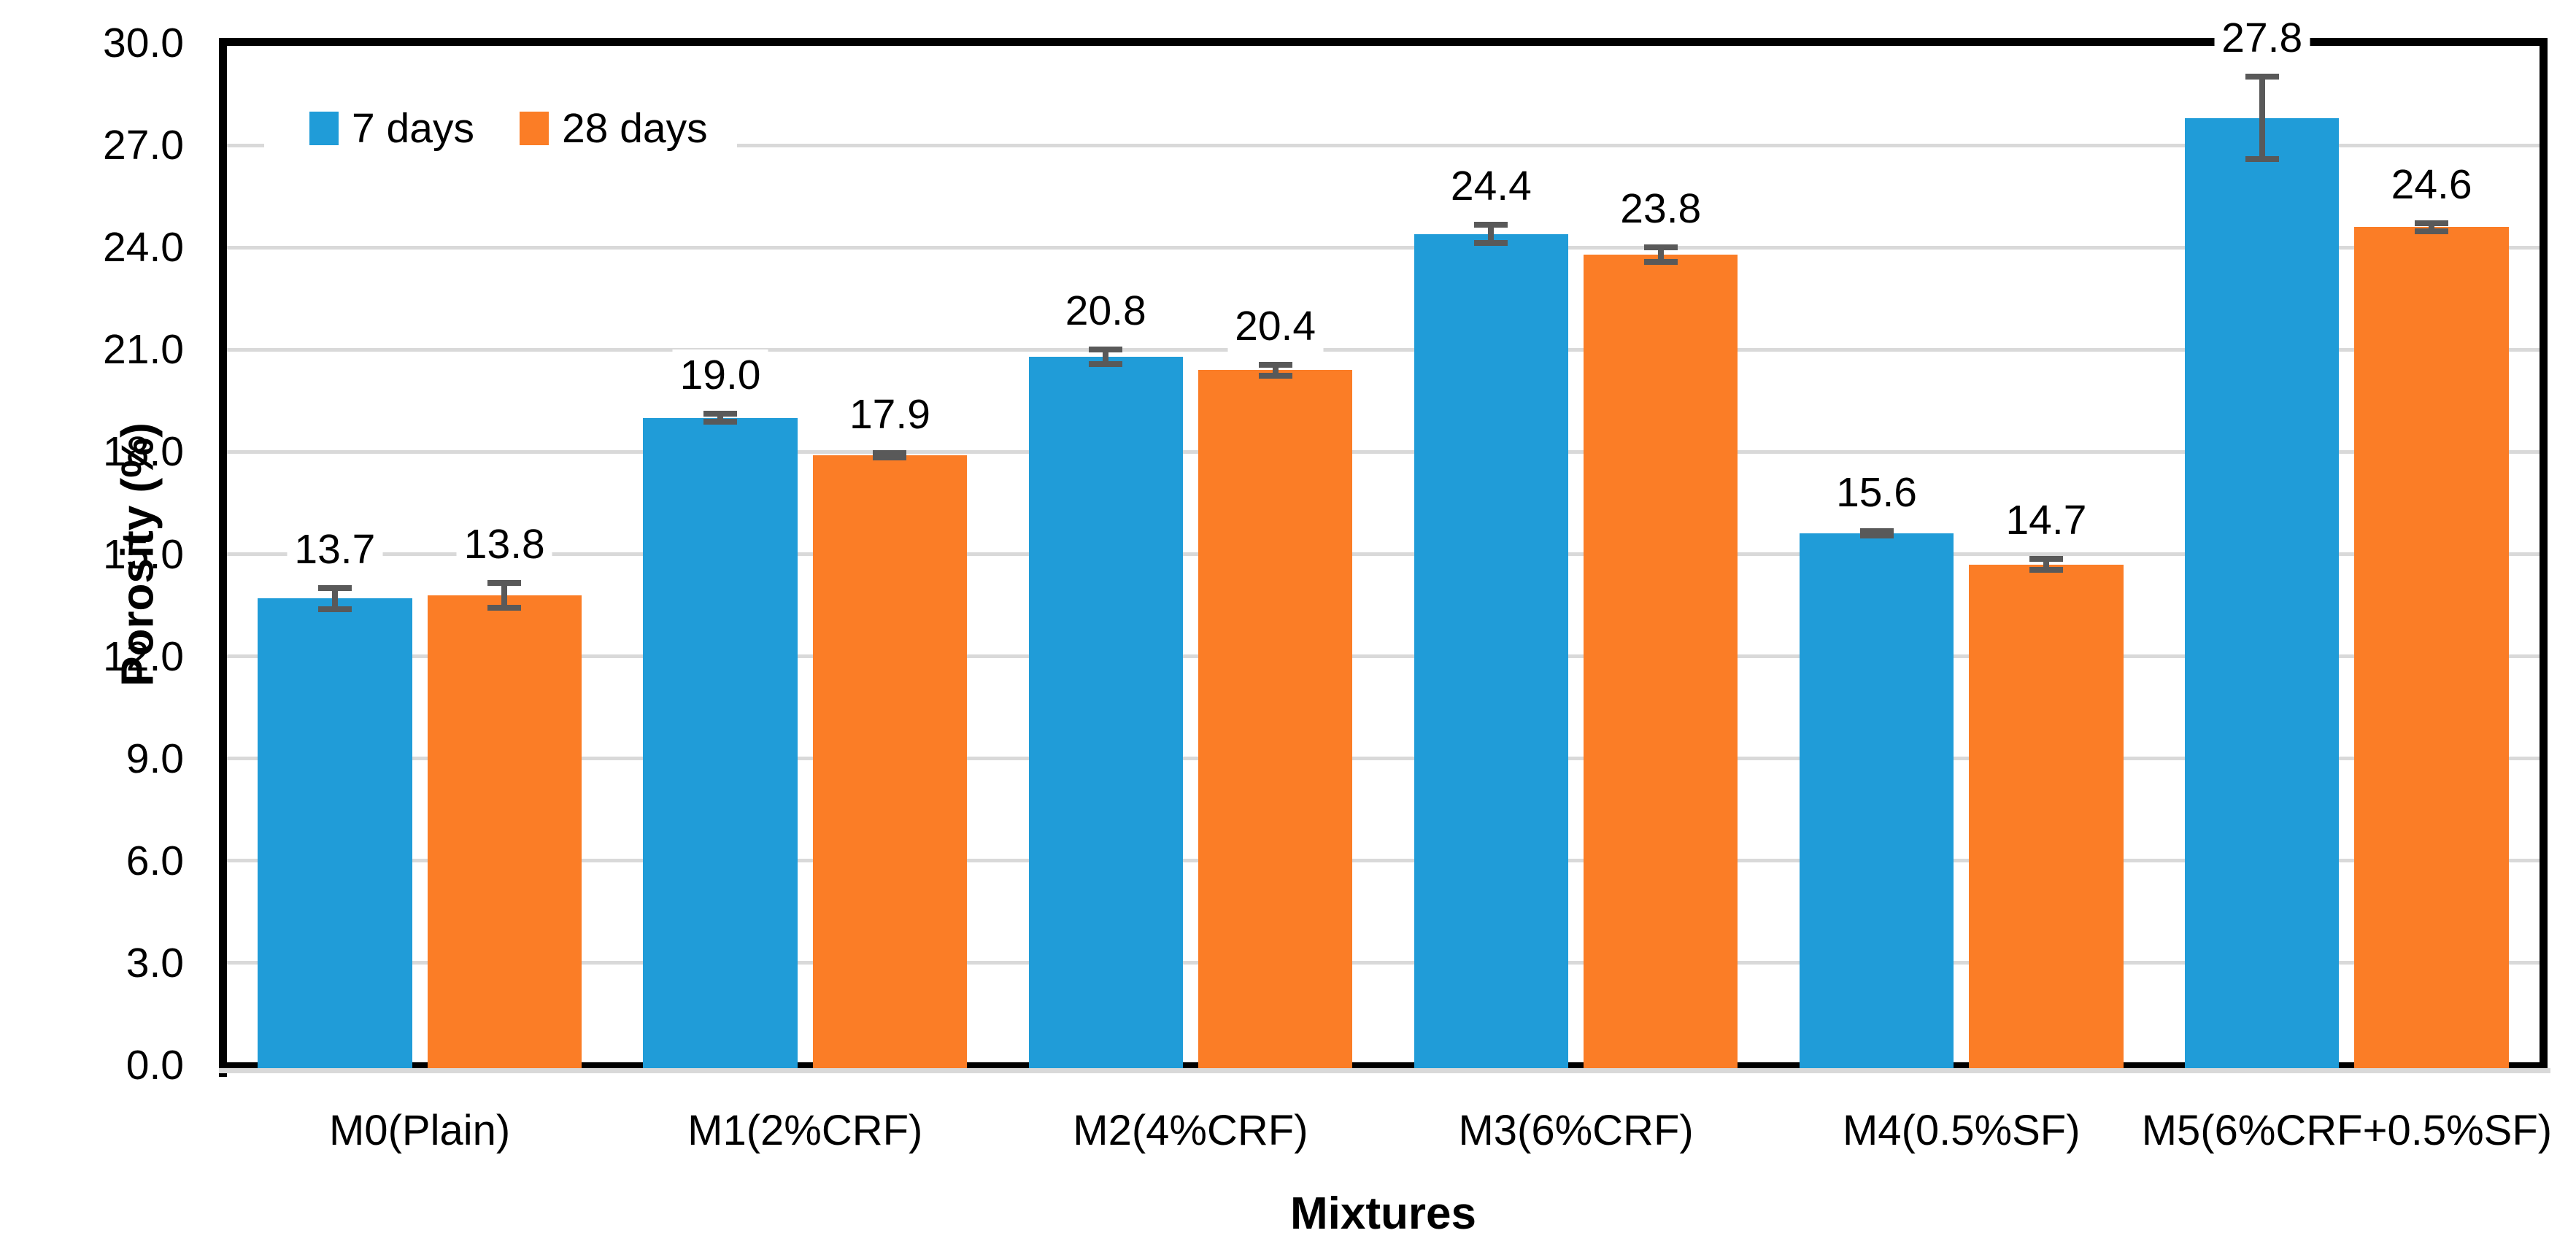  What do you see at coordinates (890, 761) in the screenshot?
I see `bar-28days-M1(2%CRF)` at bounding box center [890, 761].